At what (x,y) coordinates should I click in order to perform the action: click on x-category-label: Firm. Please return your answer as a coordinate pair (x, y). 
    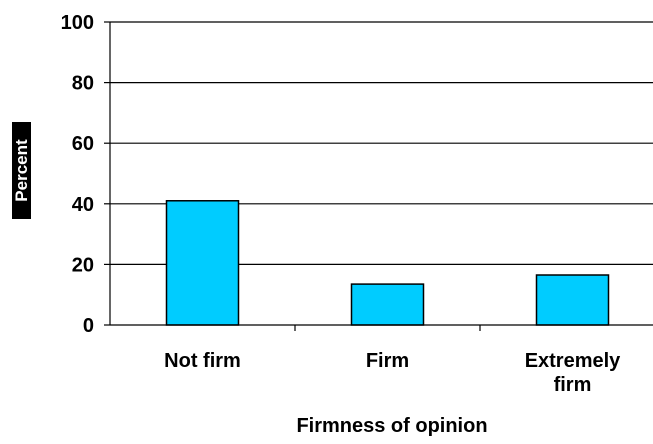
    Looking at the image, I should click on (387, 361).